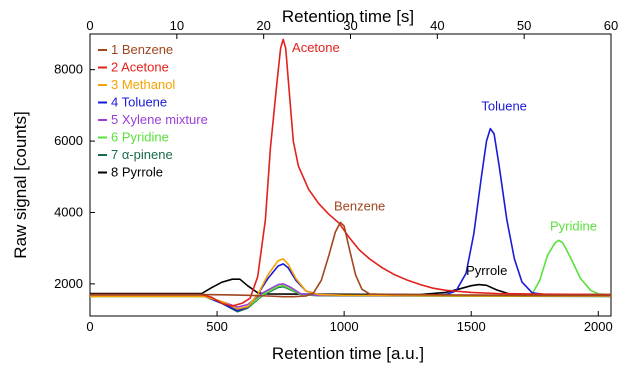 This screenshot has height=365, width=618. I want to click on series-line-3-methanol, so click(350, 284).